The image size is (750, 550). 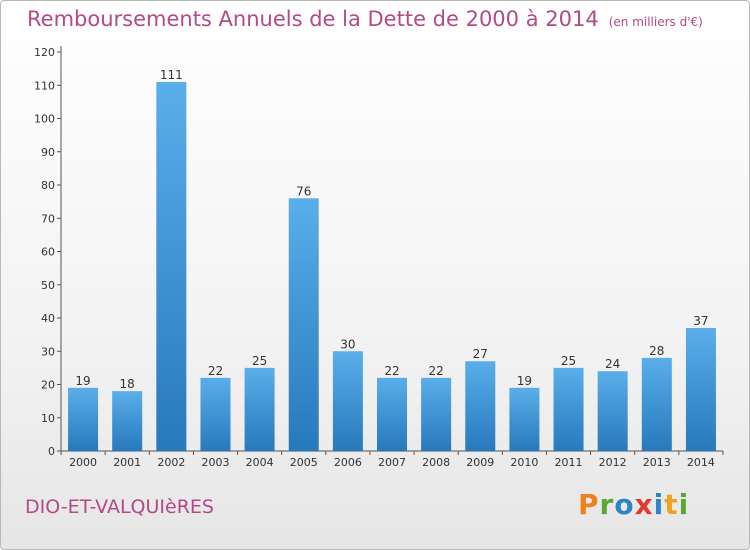 What do you see at coordinates (51, 451) in the screenshot?
I see `y-tick-label: 0` at bounding box center [51, 451].